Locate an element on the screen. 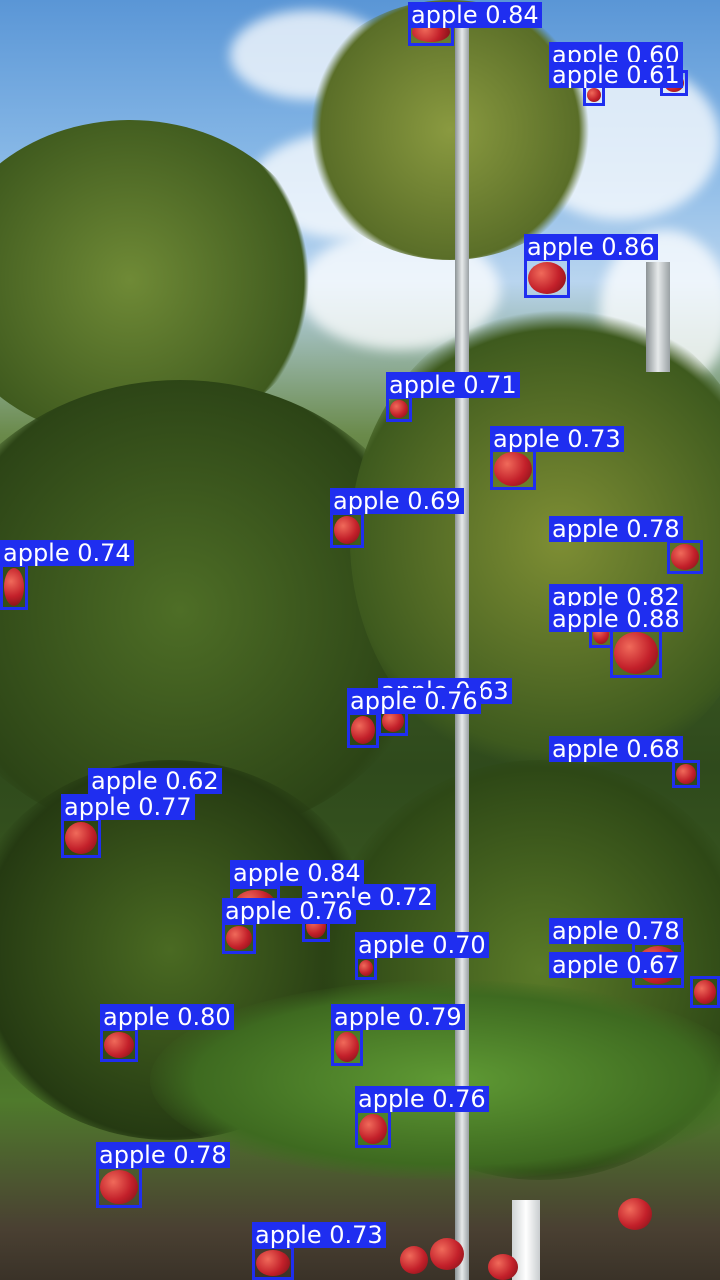 The image size is (720, 1280). detection-score: 0.69 is located at coordinates (434, 501).